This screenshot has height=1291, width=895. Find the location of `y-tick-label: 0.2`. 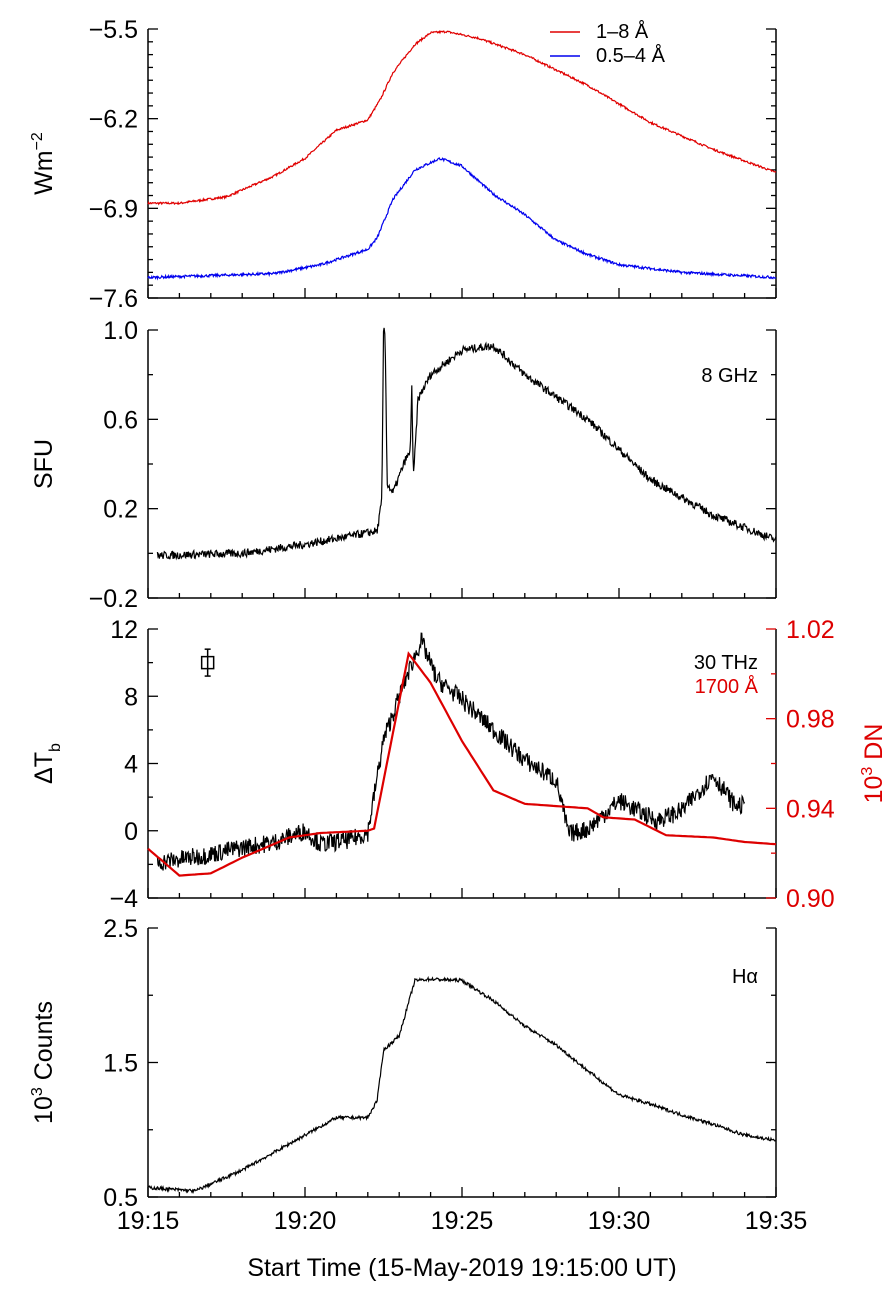

y-tick-label: 0.2 is located at coordinates (120, 510).